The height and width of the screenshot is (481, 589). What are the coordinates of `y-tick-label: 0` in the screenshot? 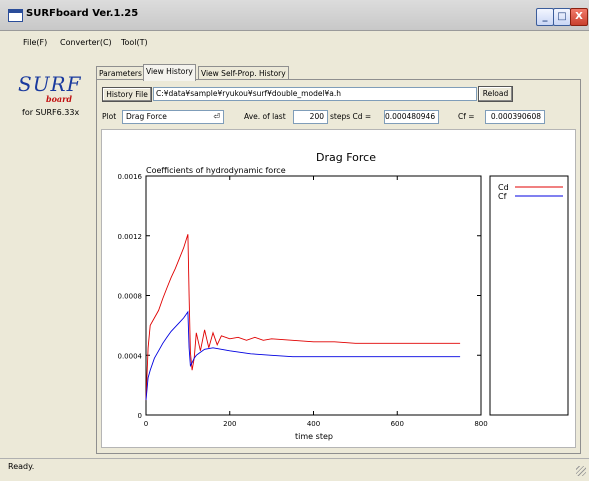 It's located at (140, 416).